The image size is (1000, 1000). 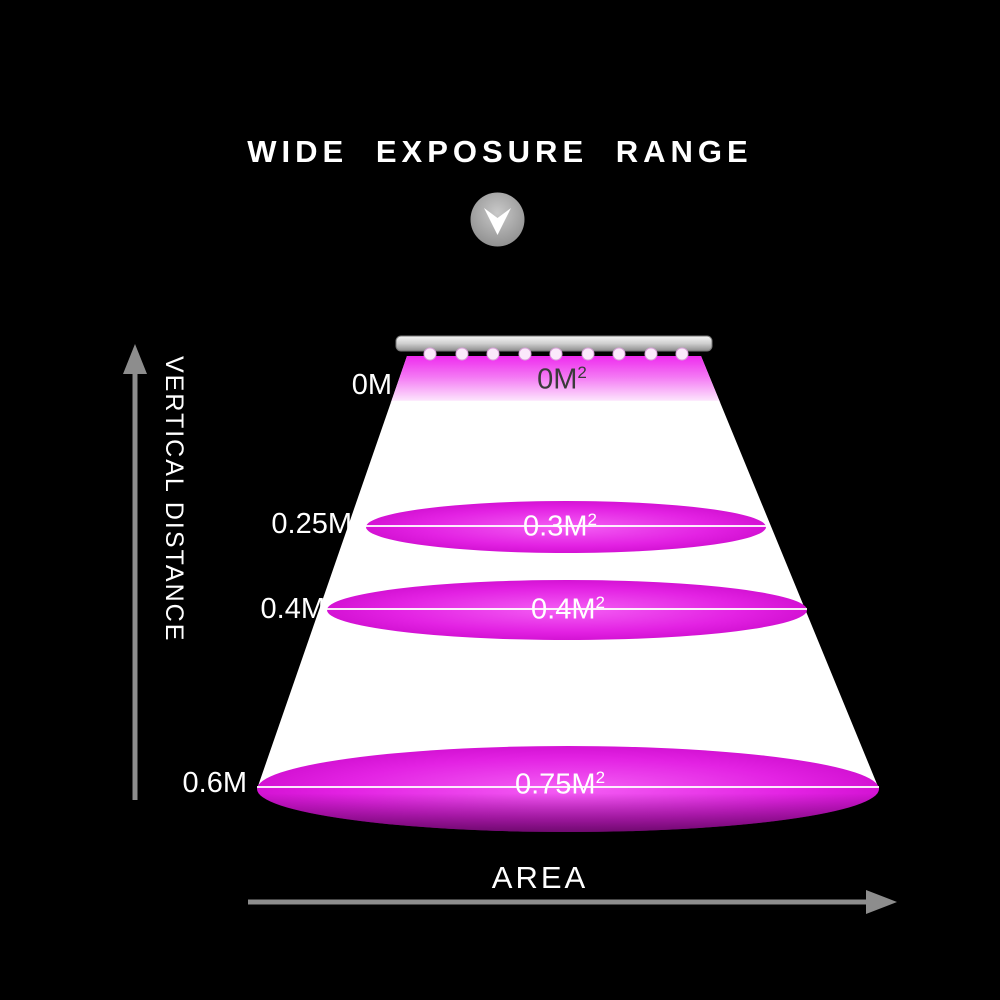 What do you see at coordinates (311, 524) in the screenshot?
I see `distance-label-025m: 0.25M` at bounding box center [311, 524].